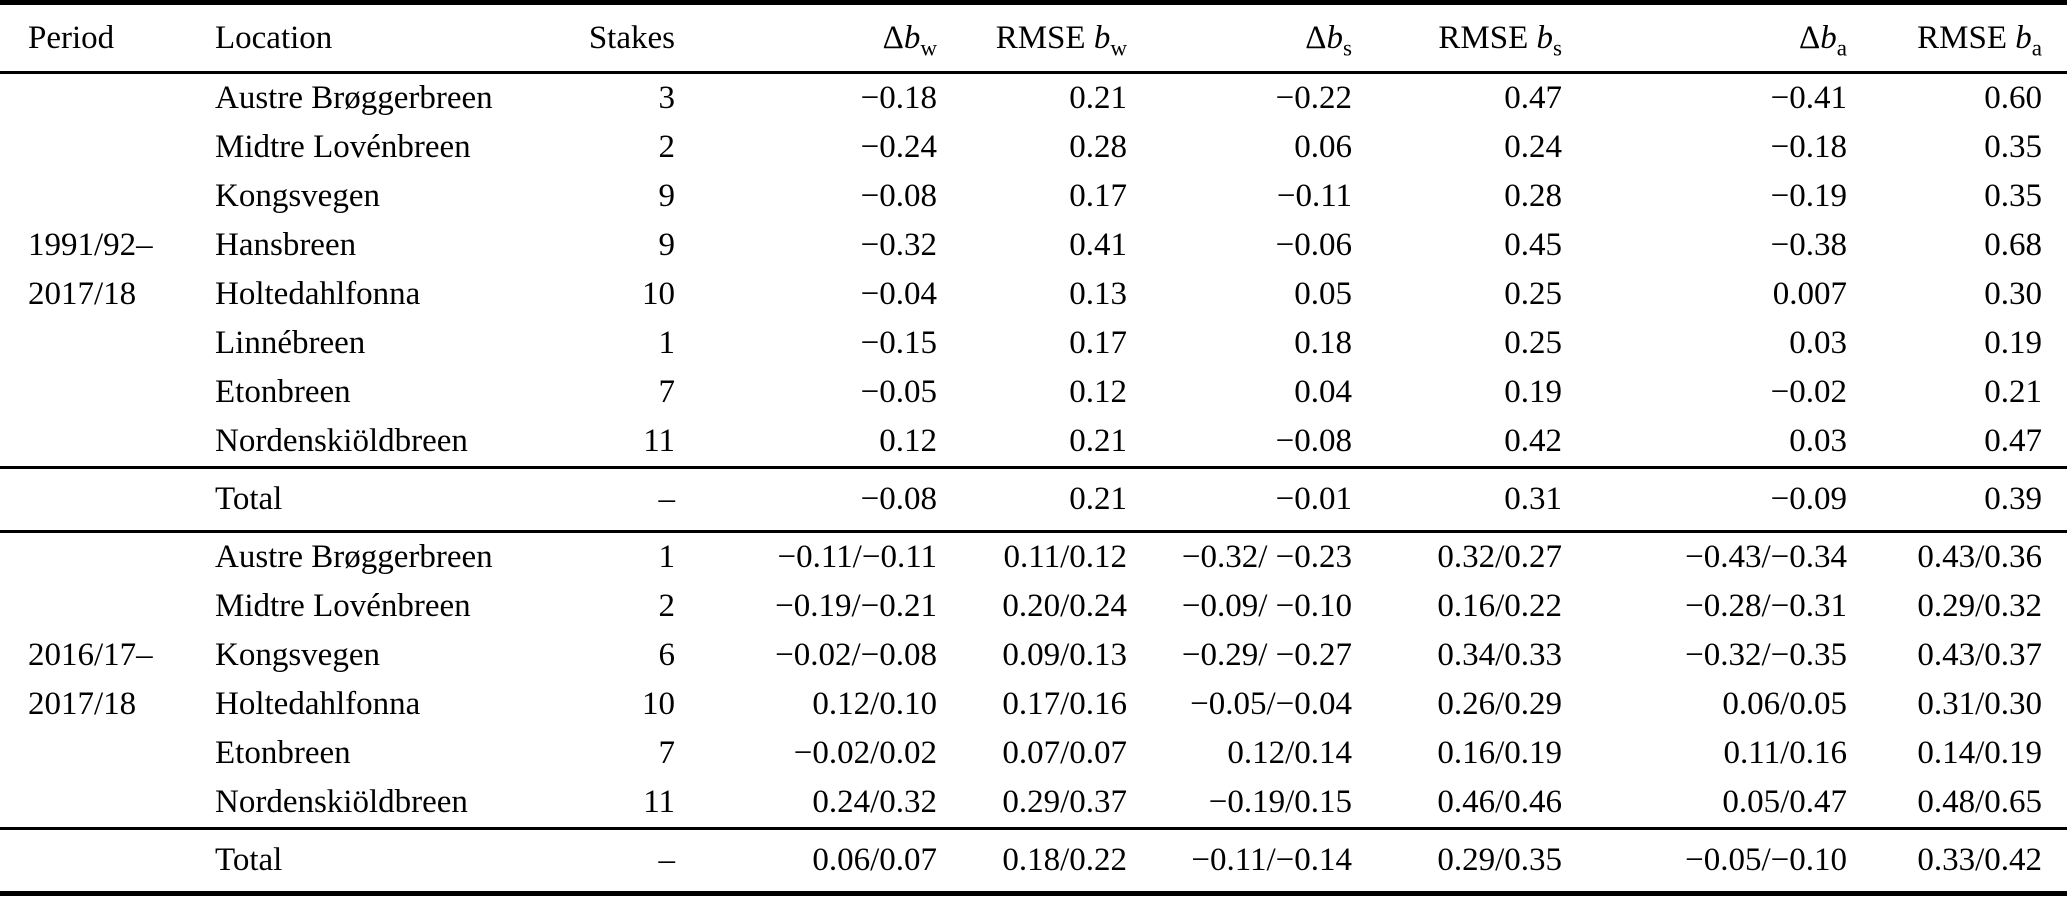  I want to click on cell-location: Holtedahlfonna, so click(318, 704).